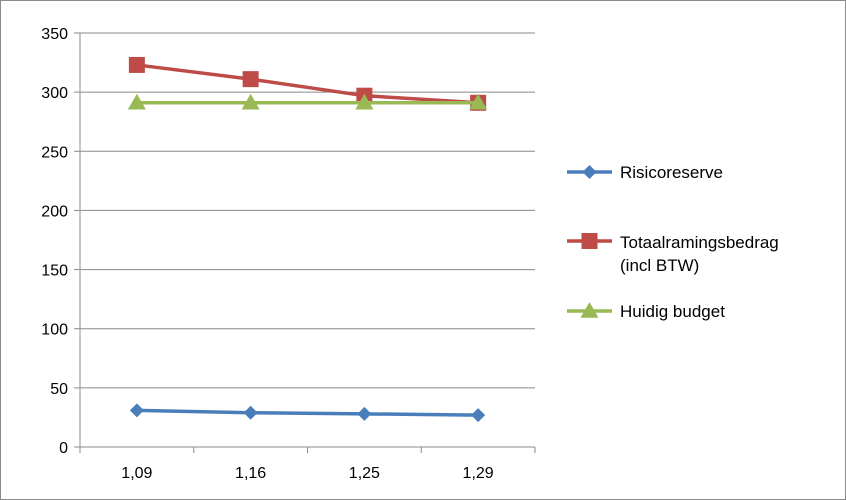 Image resolution: width=846 pixels, height=500 pixels. I want to click on y-tick-label: 300, so click(54, 93).